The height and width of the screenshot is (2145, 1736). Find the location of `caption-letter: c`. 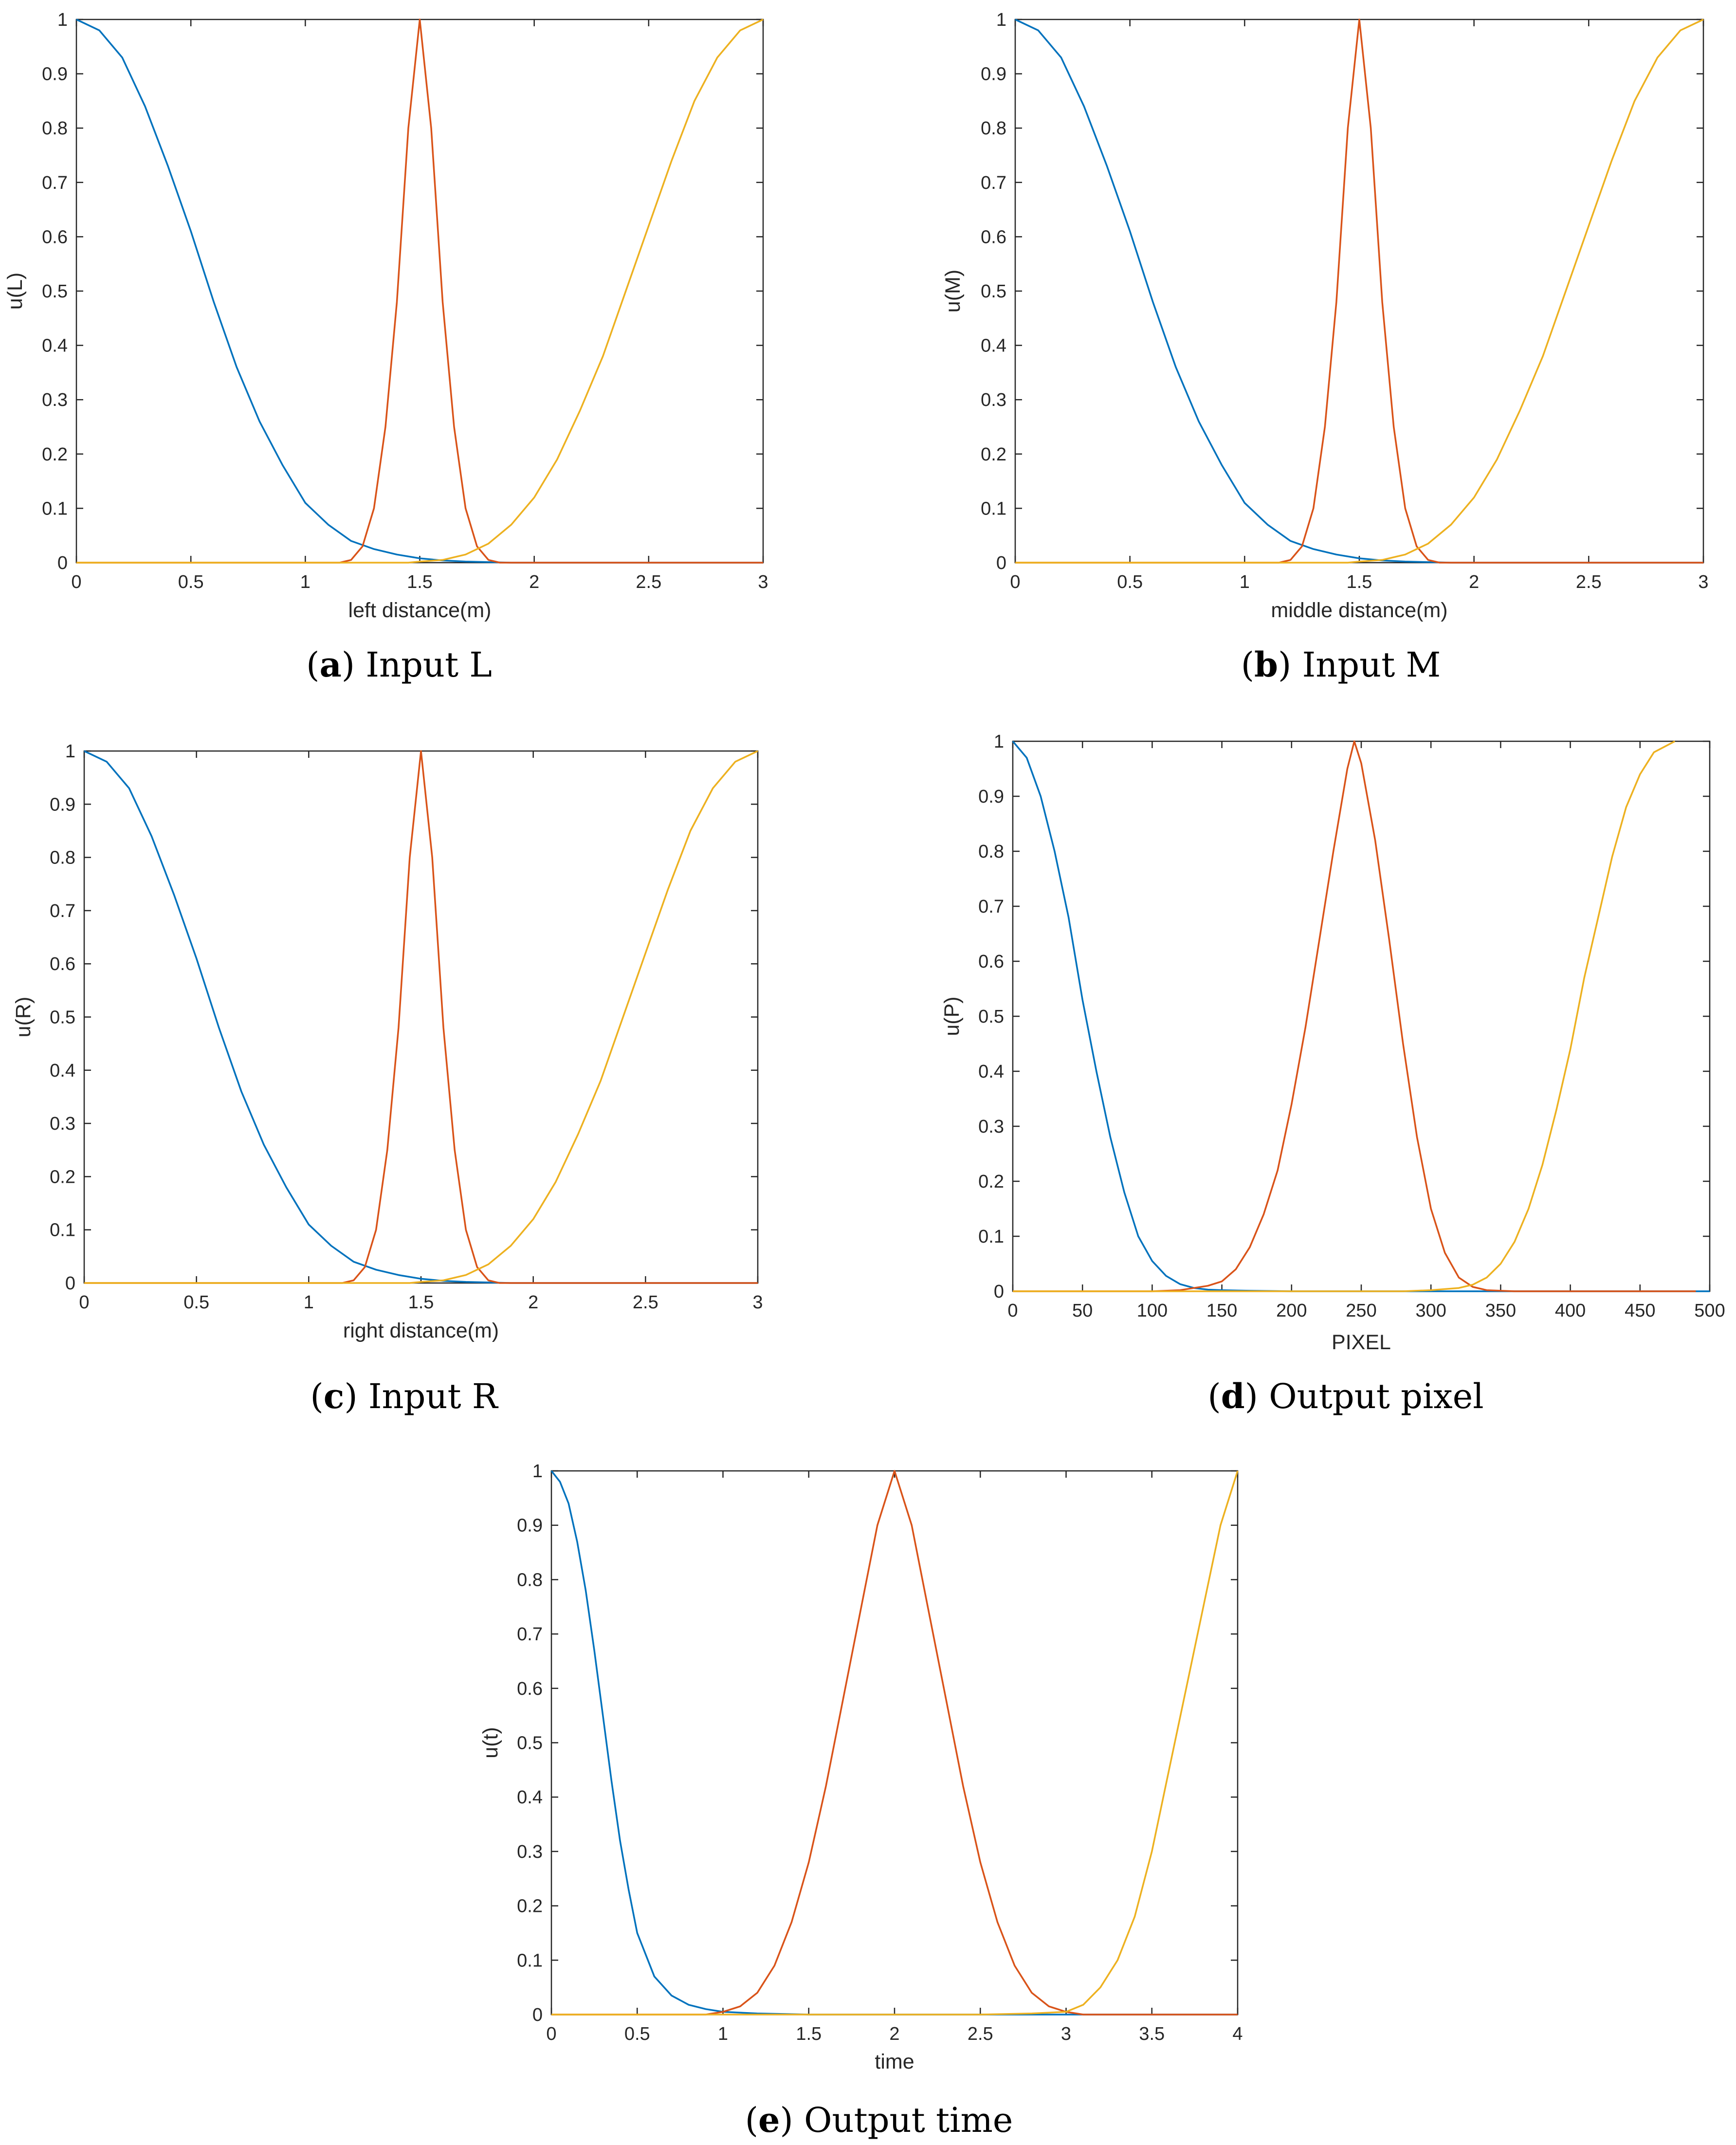

caption-letter: c is located at coordinates (335, 1396).